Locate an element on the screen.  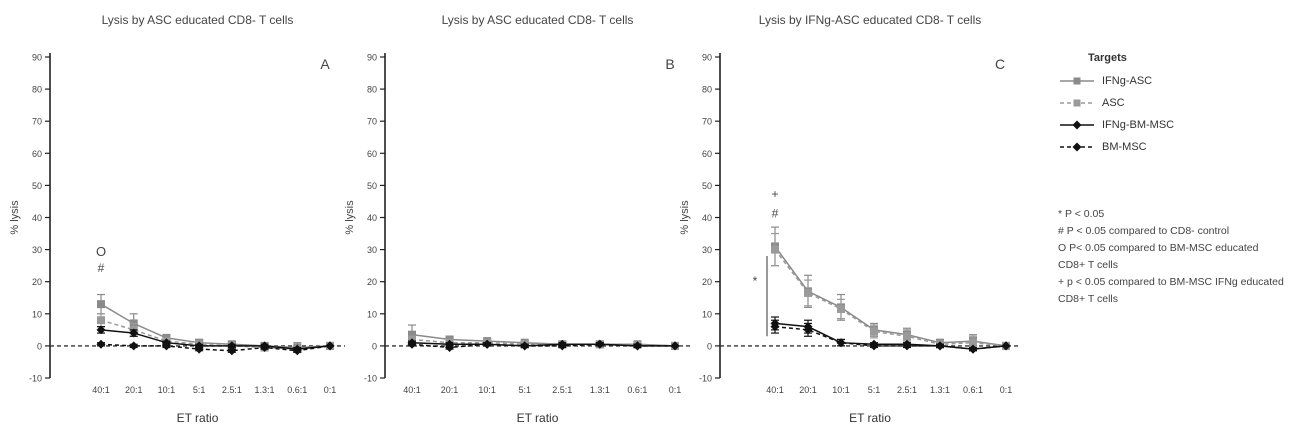
panel-b-y-tick-label: 60 is located at coordinates (372, 154).